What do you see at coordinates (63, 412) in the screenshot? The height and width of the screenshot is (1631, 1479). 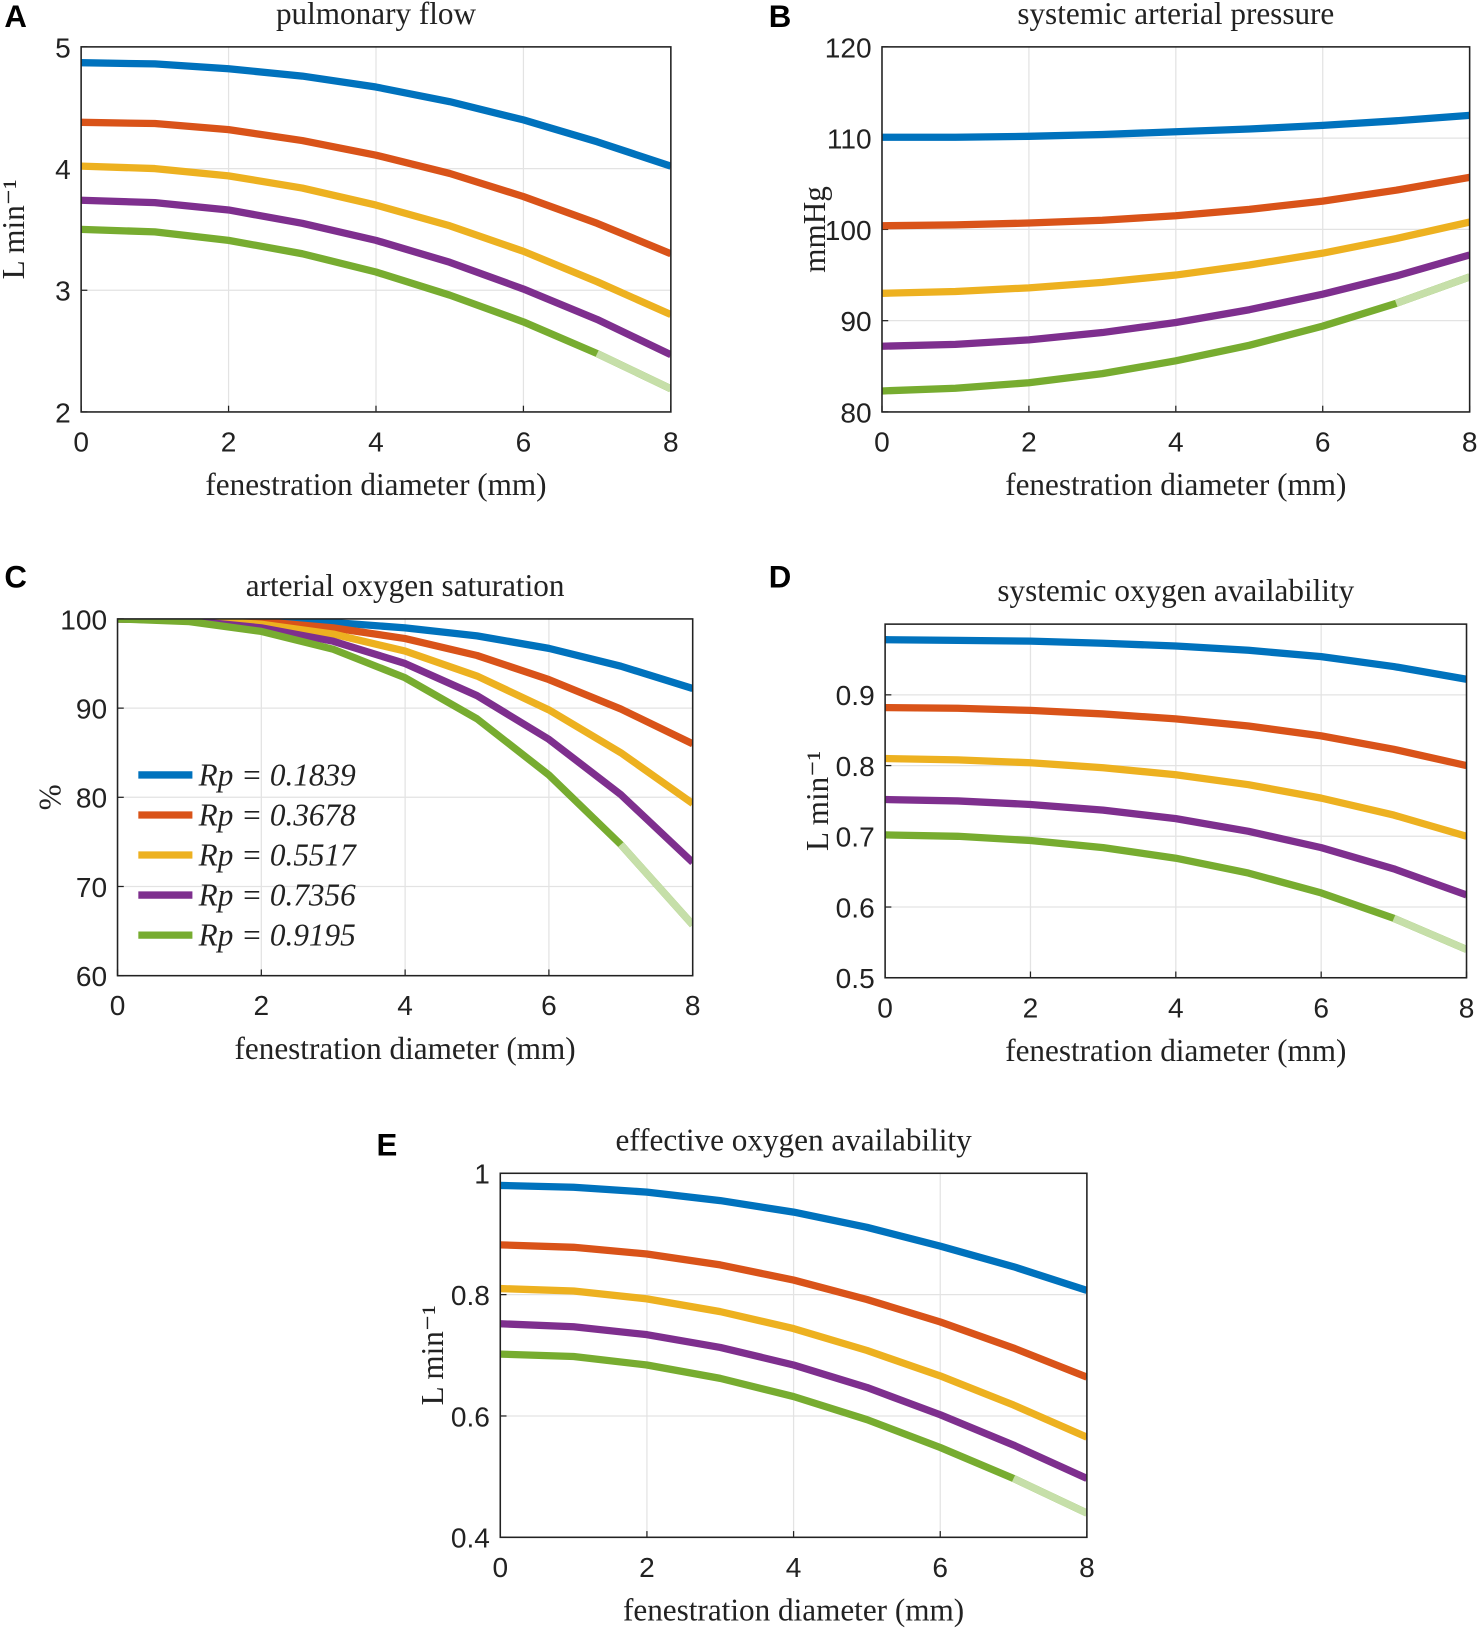 I see `y-tick-label: 2` at bounding box center [63, 412].